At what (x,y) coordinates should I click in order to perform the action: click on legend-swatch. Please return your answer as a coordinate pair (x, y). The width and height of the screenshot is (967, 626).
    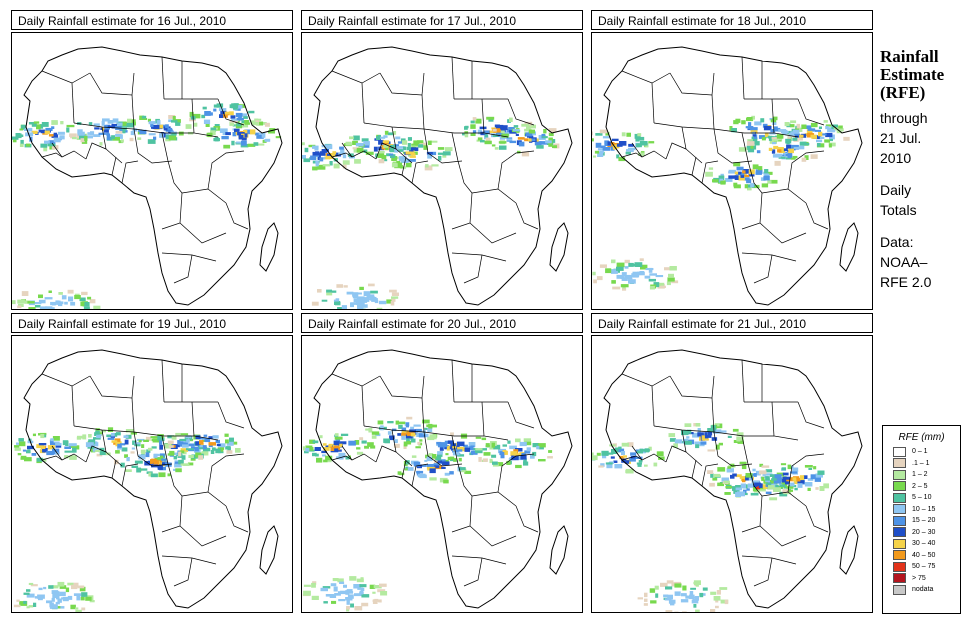
    Looking at the image, I should click on (899, 589).